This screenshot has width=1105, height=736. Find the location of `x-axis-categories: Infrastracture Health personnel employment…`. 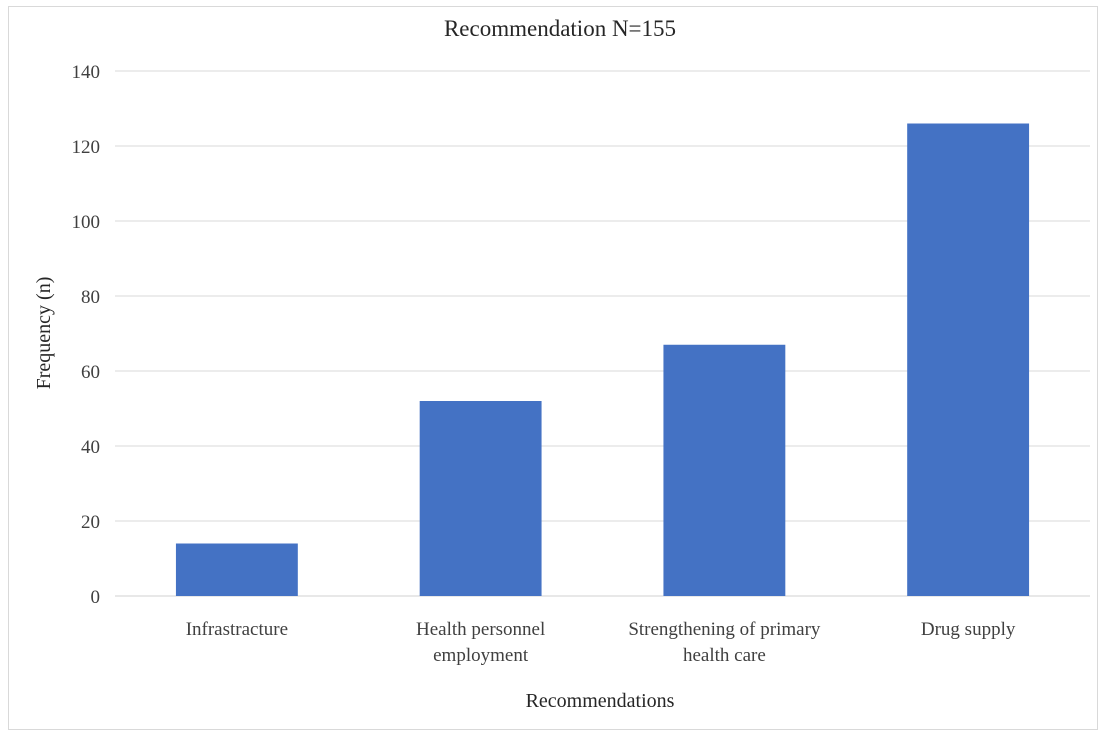

x-axis-categories: Infrastracture Health personnel employment… is located at coordinates (601, 642).